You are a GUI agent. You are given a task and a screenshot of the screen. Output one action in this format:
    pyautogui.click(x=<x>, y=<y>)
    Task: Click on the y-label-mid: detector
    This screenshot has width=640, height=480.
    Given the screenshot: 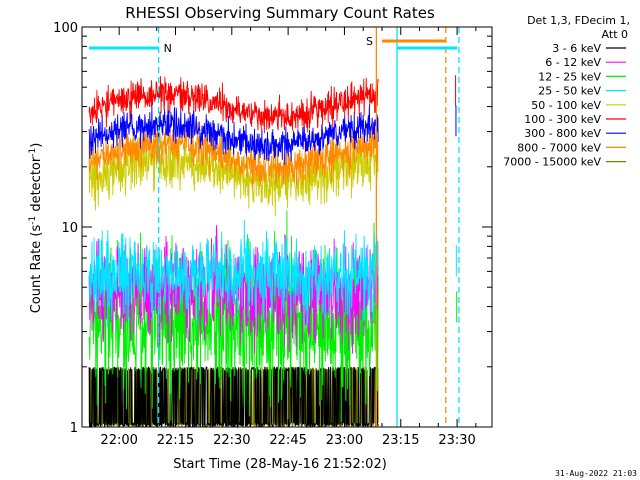 What is the action you would take?
    pyautogui.click(x=36, y=186)
    